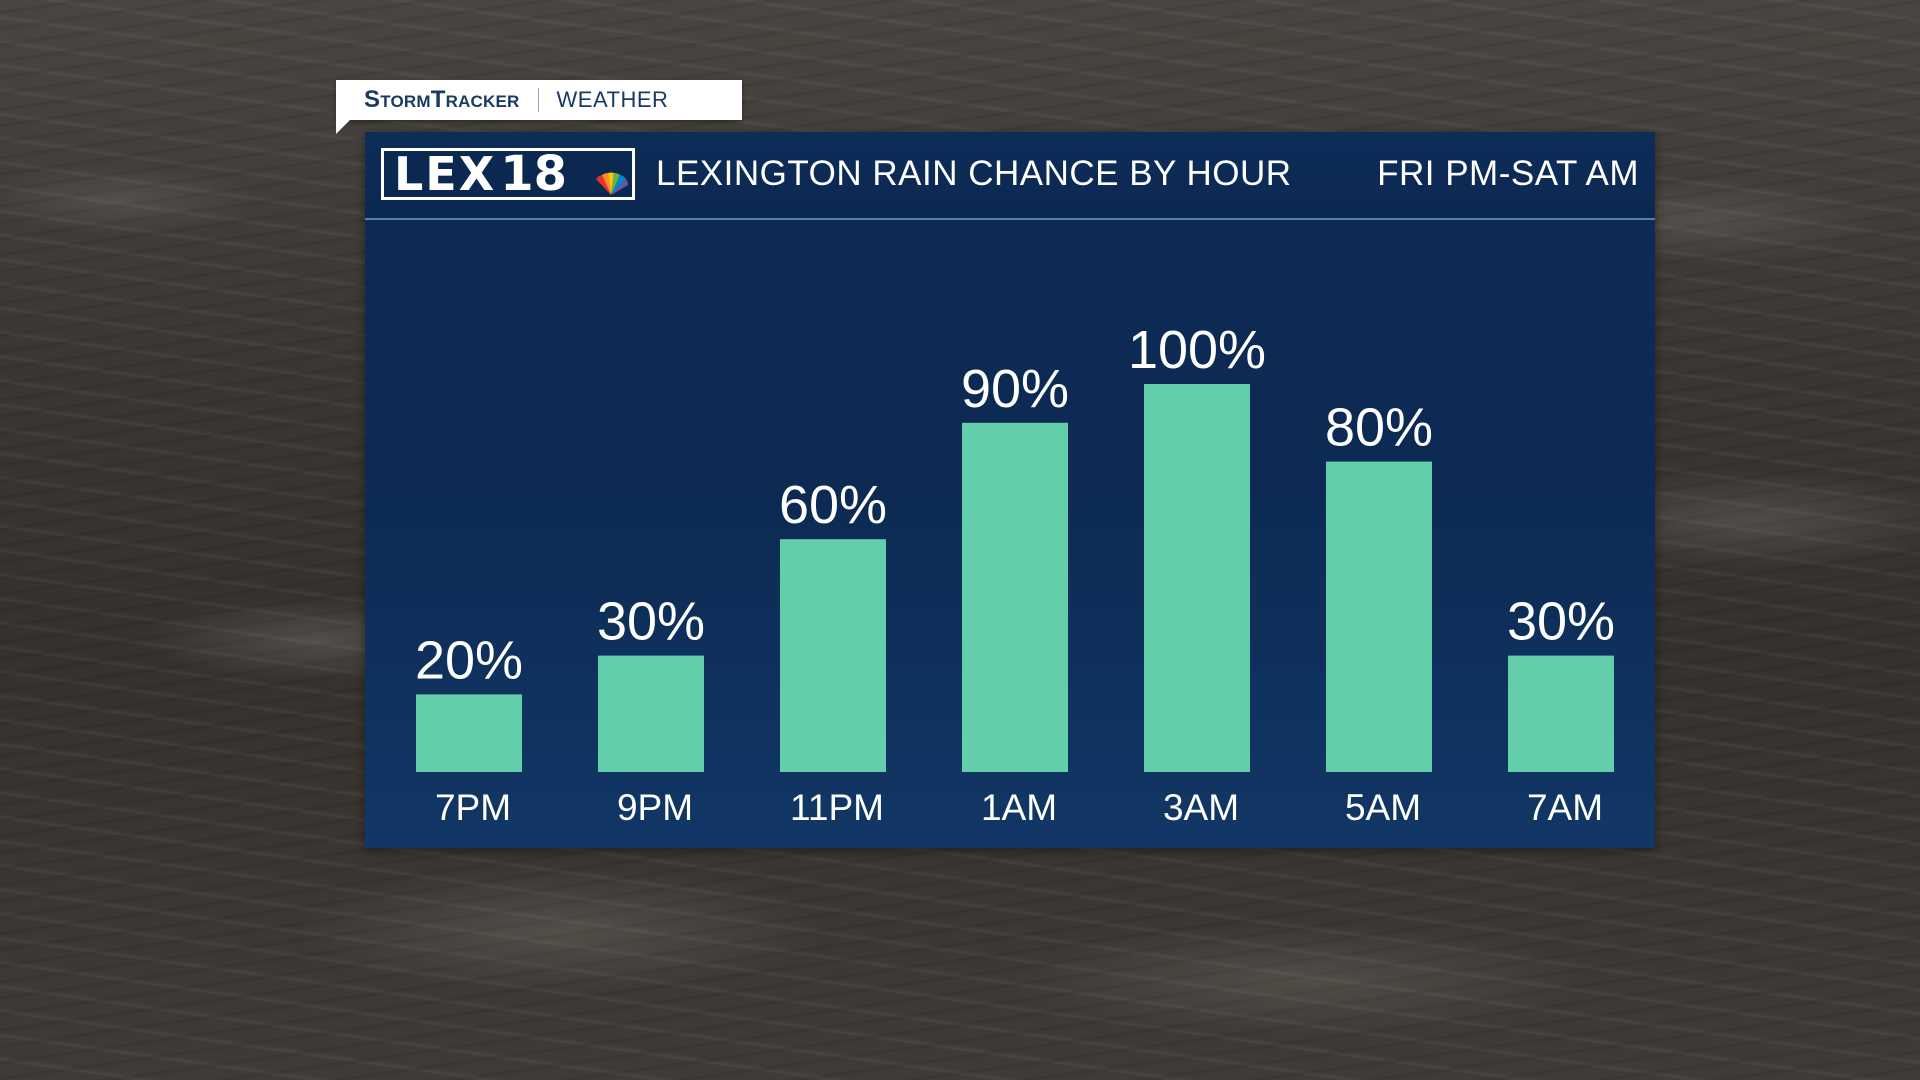 The image size is (1920, 1080). What do you see at coordinates (1015, 597) in the screenshot?
I see `bar-1am` at bounding box center [1015, 597].